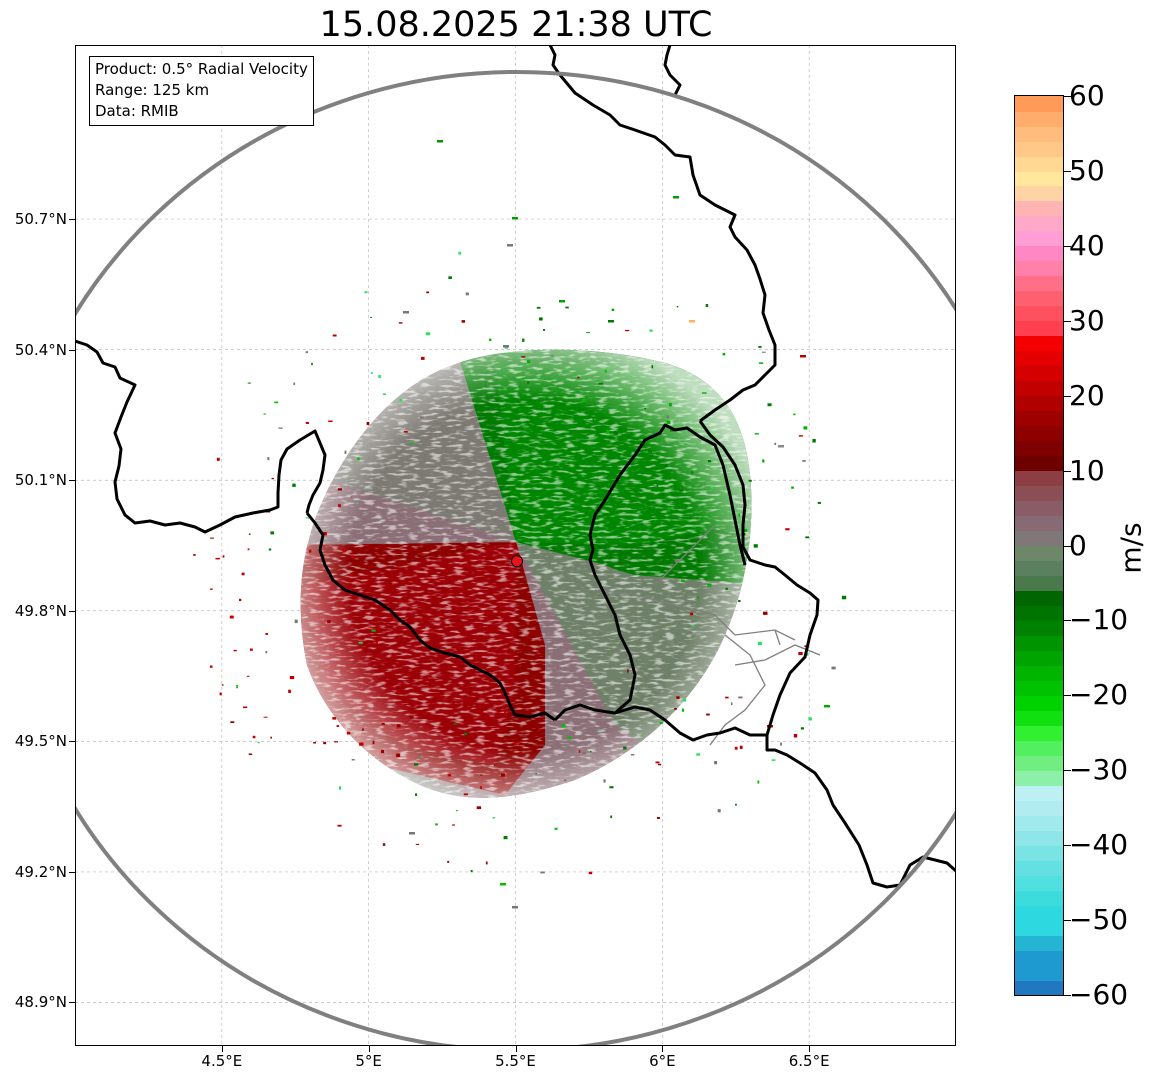 This screenshot has height=1081, width=1171. What do you see at coordinates (777, 637) in the screenshot?
I see `province-border-line` at bounding box center [777, 637].